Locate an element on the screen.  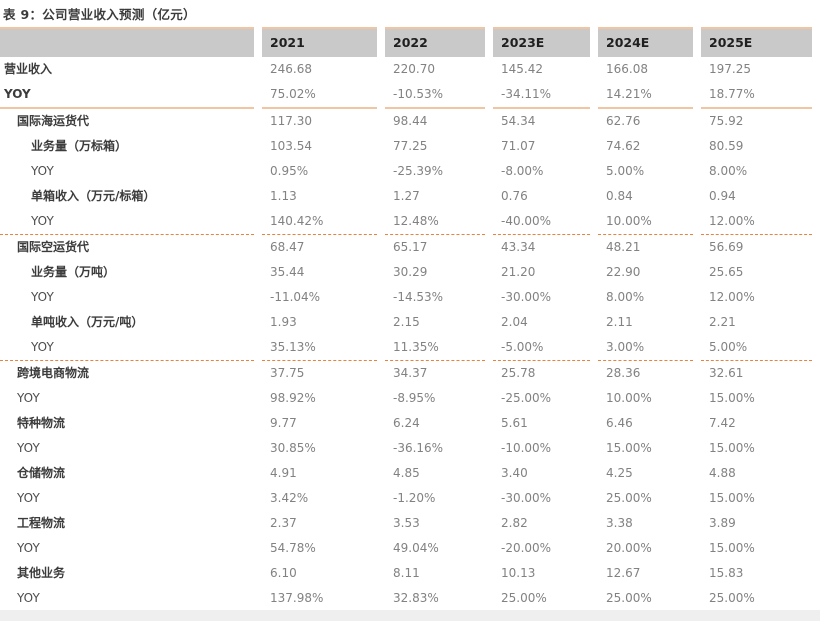
table-title: 表 9：公司营业收入预测（亿元） is located at coordinates (99, 14).